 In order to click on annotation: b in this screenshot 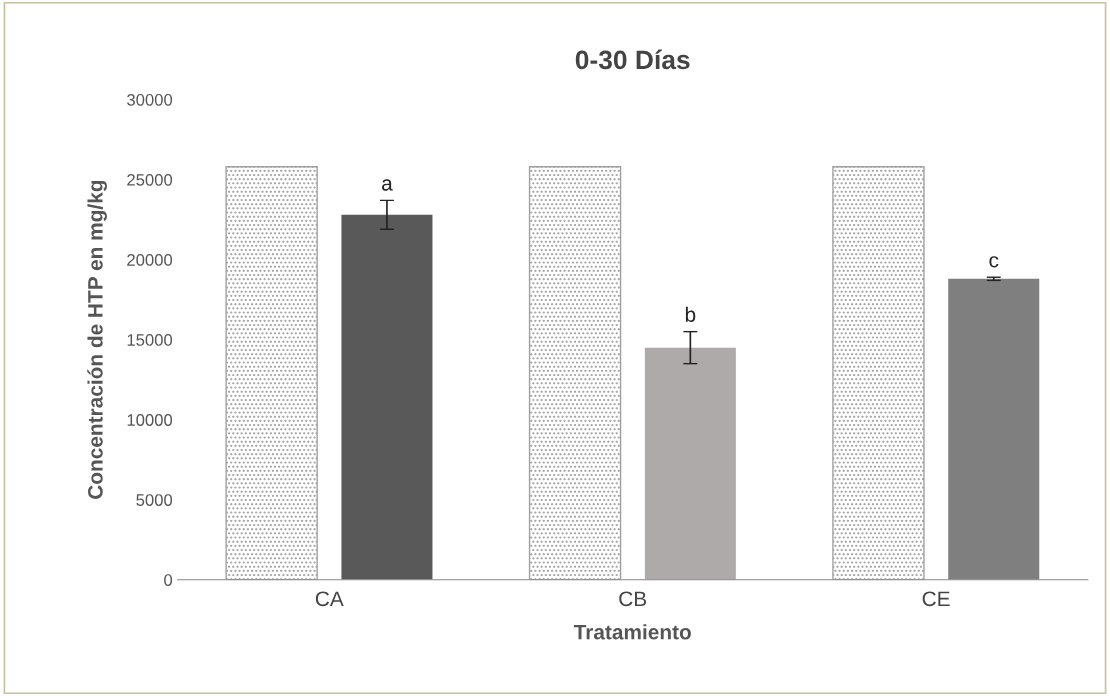, I will do `click(690, 314)`.